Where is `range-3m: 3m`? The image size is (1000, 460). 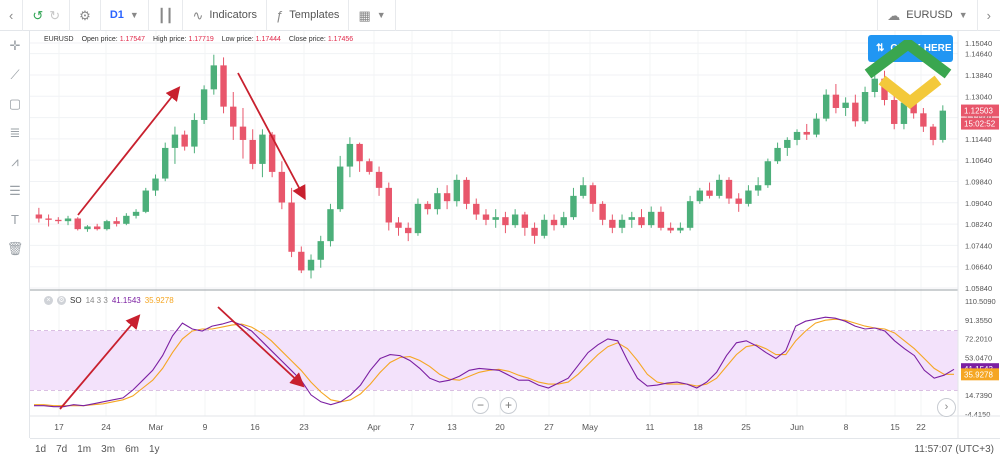 range-3m: 3m is located at coordinates (108, 449).